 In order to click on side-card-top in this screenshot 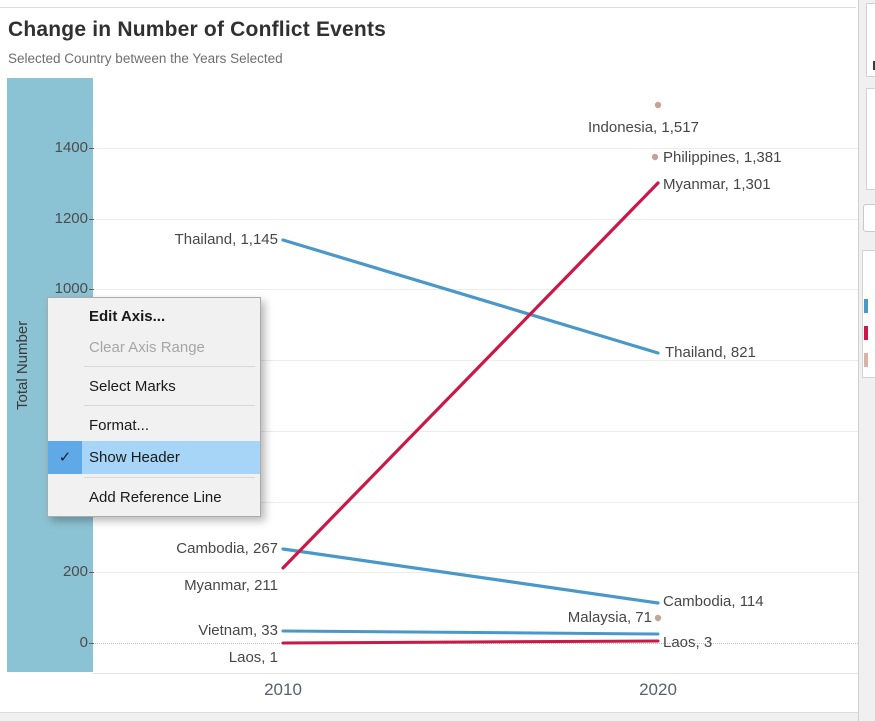, I will do `click(870, 40)`.